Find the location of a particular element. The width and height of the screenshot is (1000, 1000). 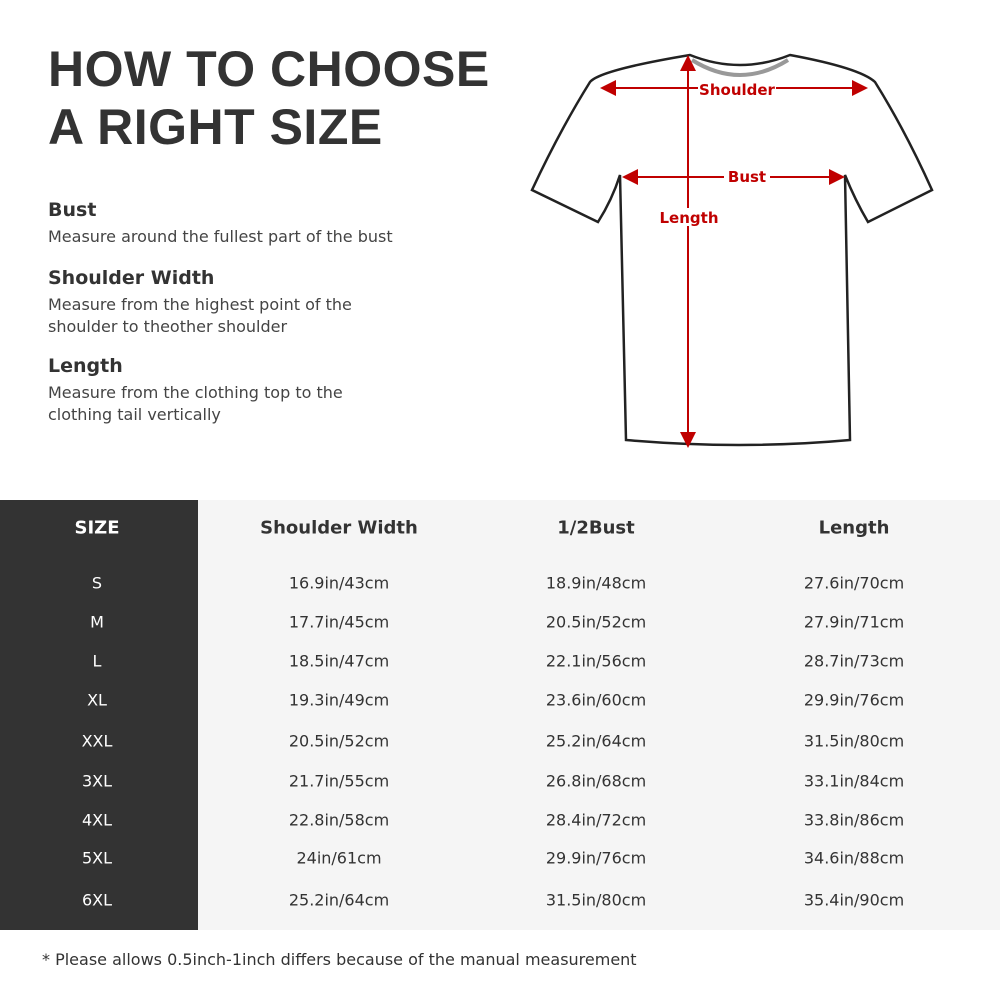

cell-size: M is located at coordinates (97, 622).